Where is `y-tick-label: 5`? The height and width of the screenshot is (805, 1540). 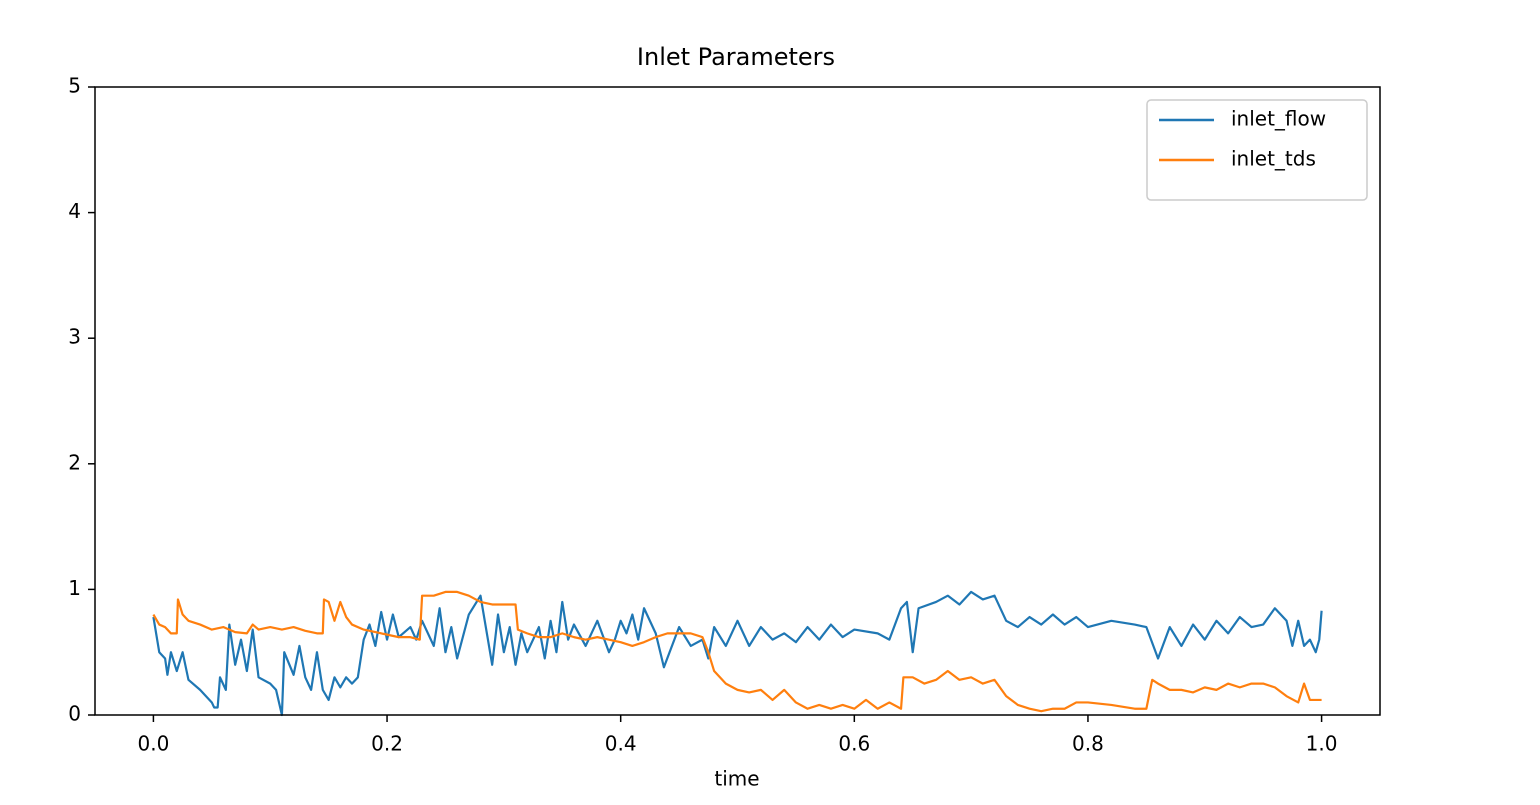 y-tick-label: 5 is located at coordinates (74, 86).